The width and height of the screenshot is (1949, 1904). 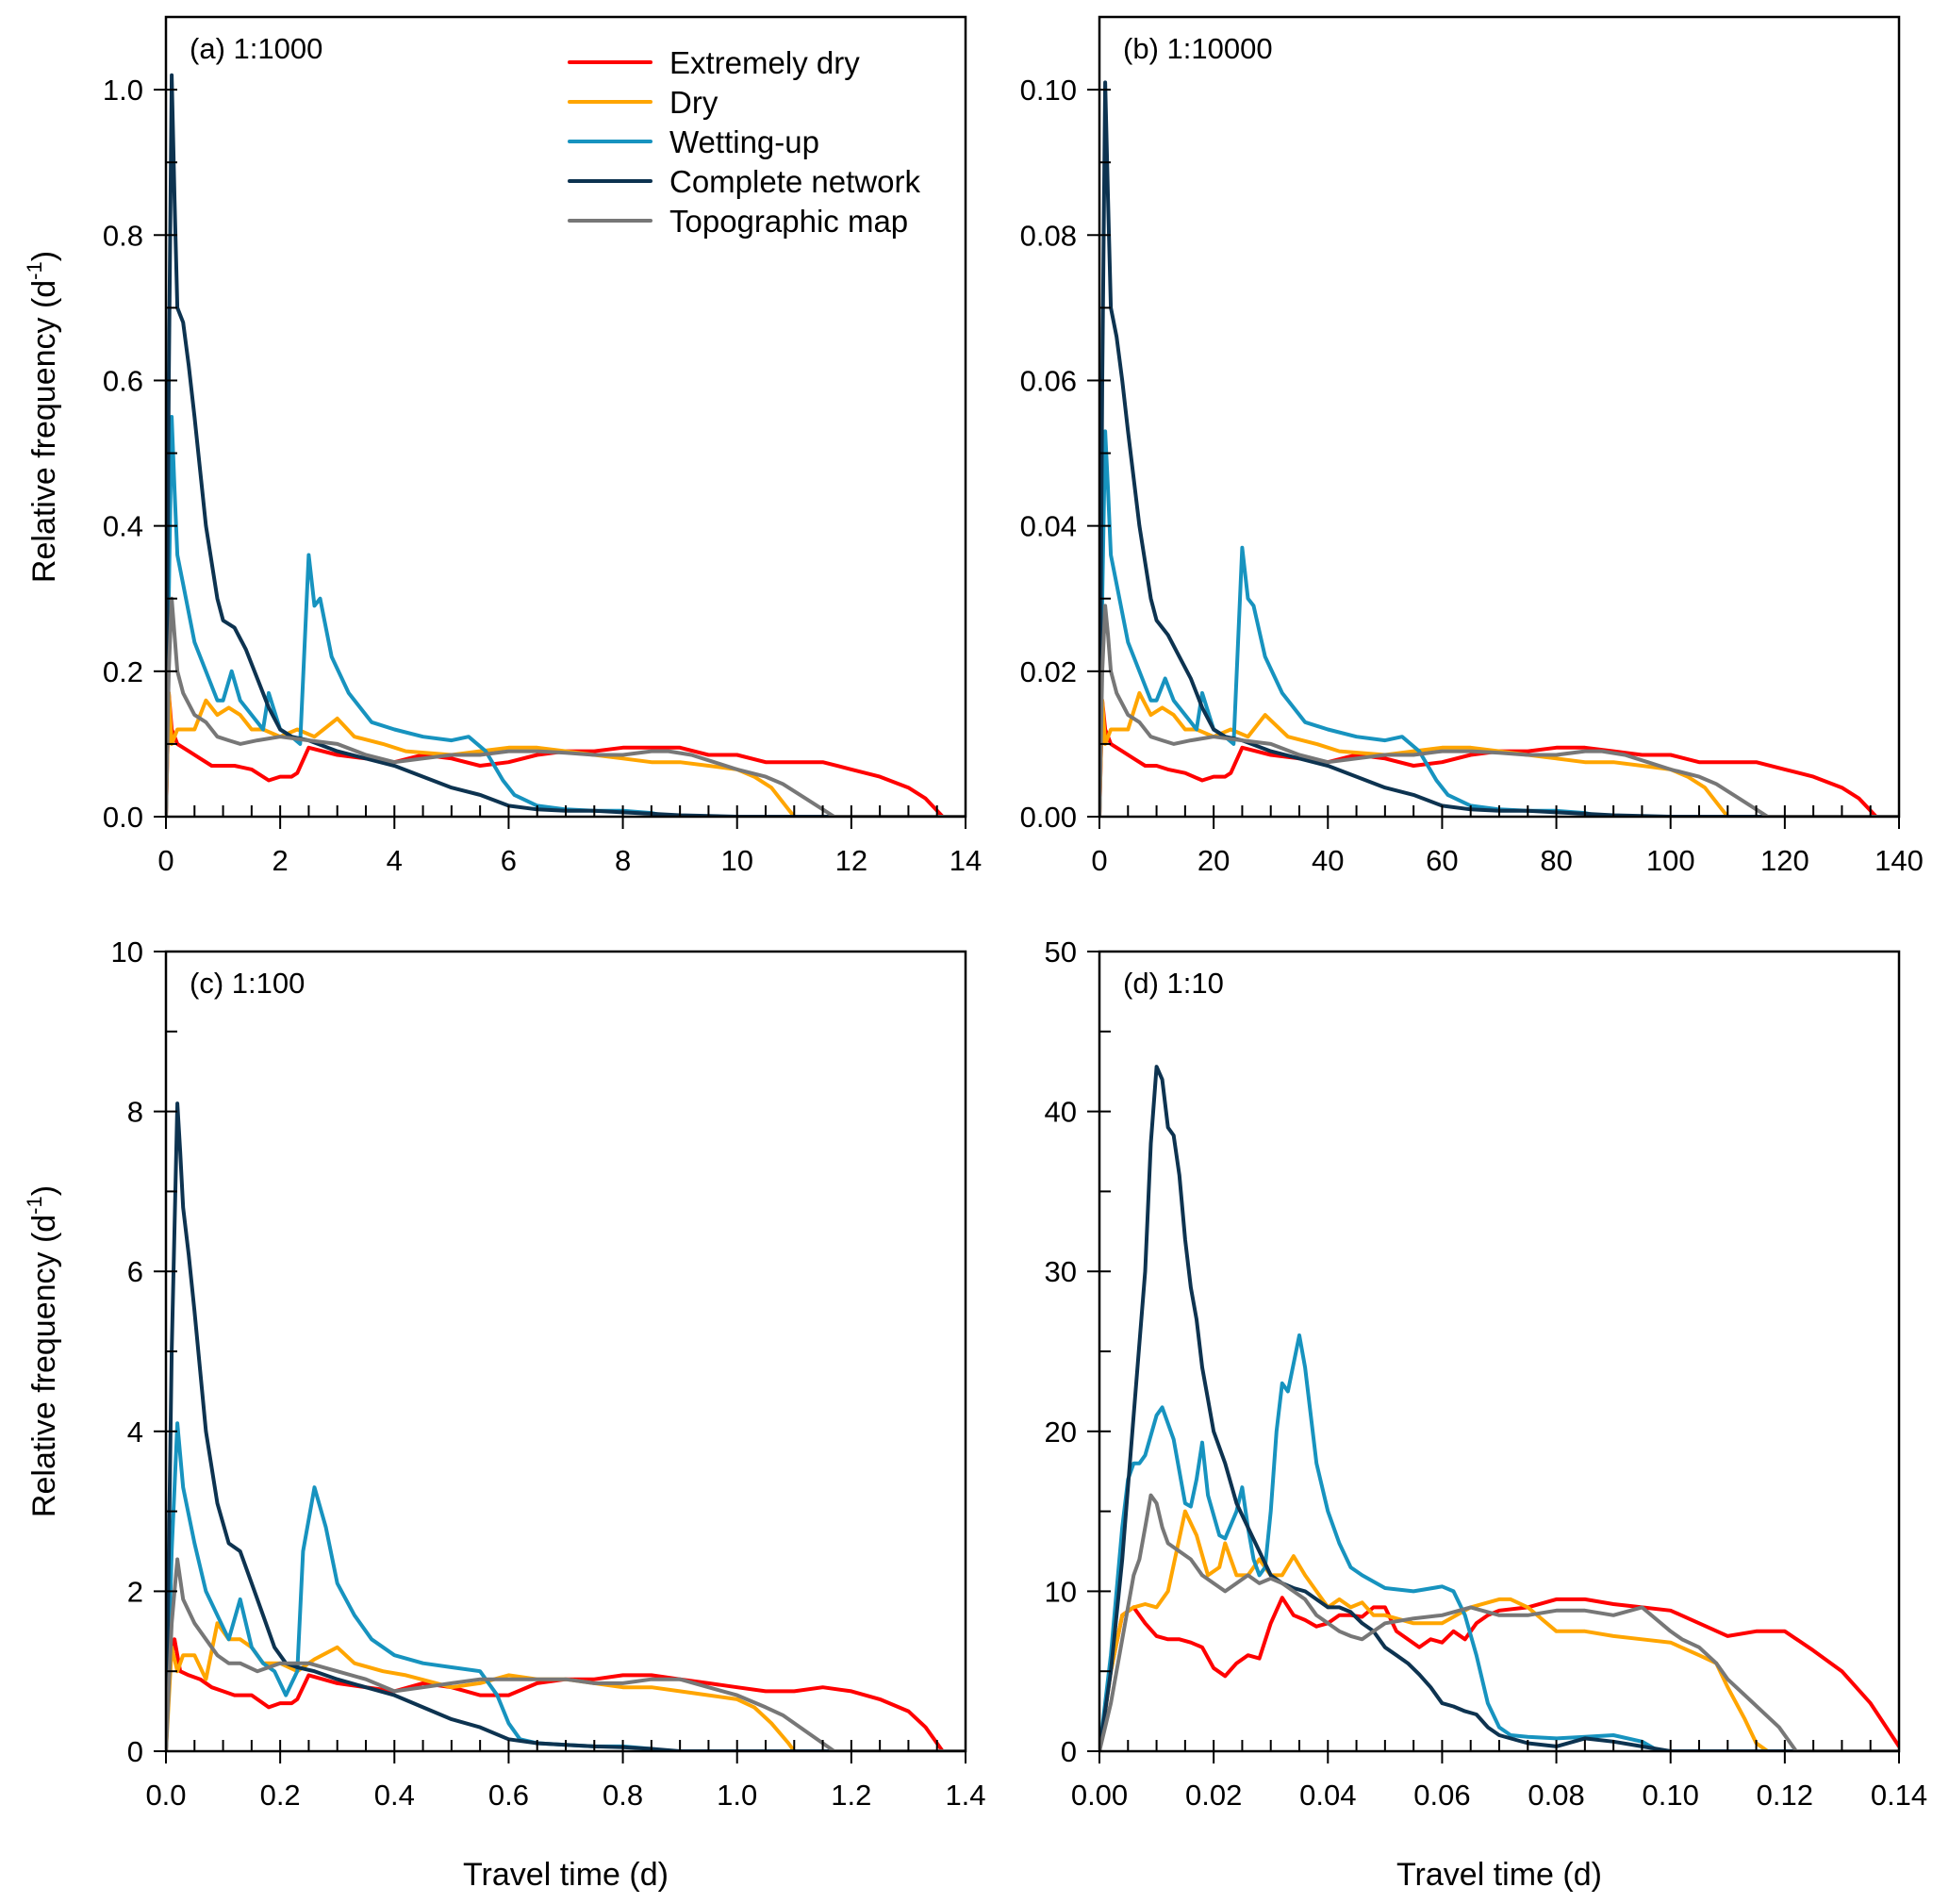 What do you see at coordinates (256, 48) in the screenshot?
I see `panel-label: (a) 1:1000` at bounding box center [256, 48].